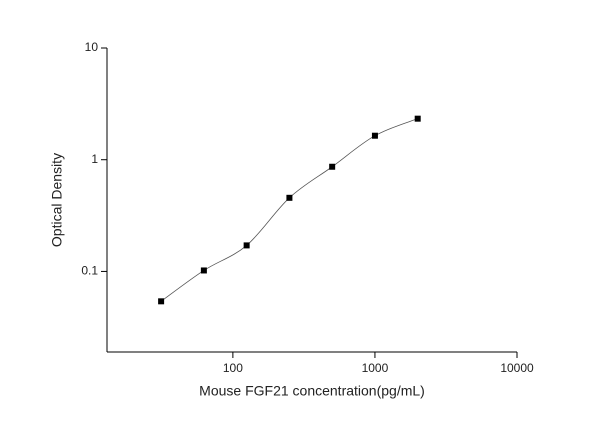  Describe the element at coordinates (89, 271) in the screenshot. I see `y-tick-label: 0.1` at that location.